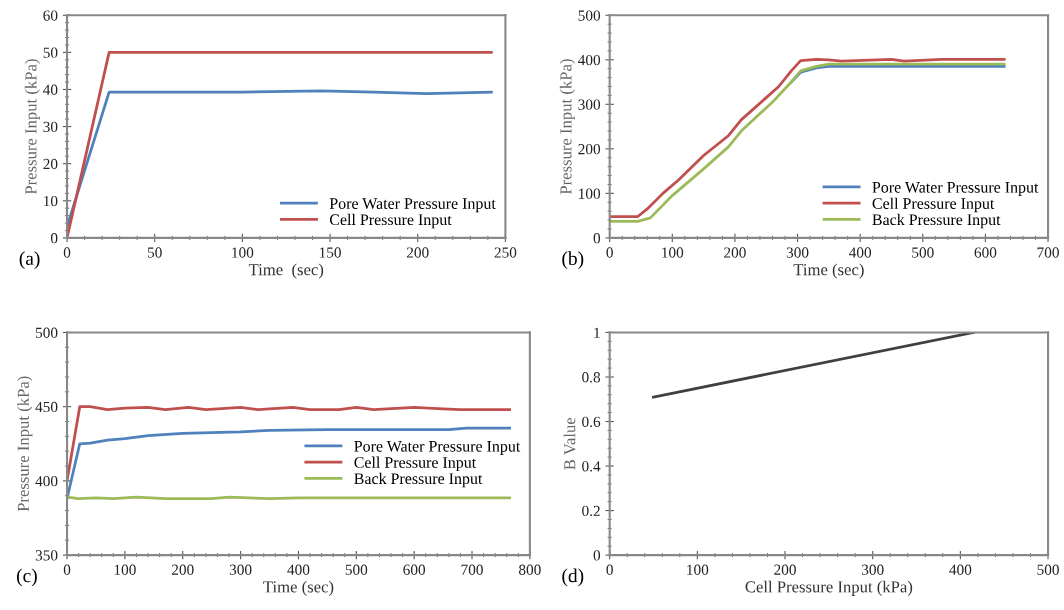 Image resolution: width=1064 pixels, height=610 pixels. What do you see at coordinates (591, 377) in the screenshot?
I see `y-tick-label: 0.8` at bounding box center [591, 377].